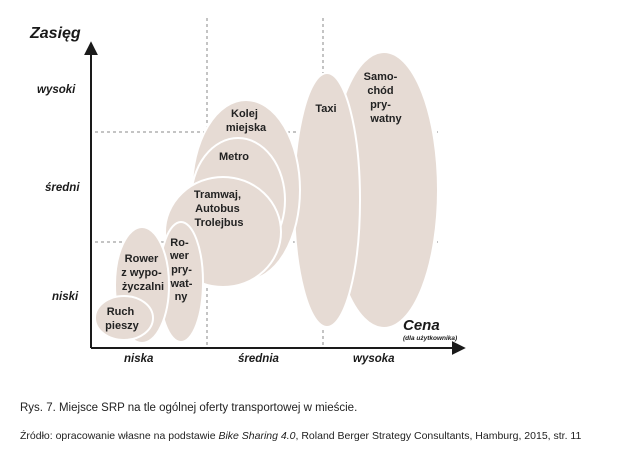  What do you see at coordinates (430, 338) in the screenshot?
I see `x-axis-subtitle: (dla użytkownika)` at bounding box center [430, 338].